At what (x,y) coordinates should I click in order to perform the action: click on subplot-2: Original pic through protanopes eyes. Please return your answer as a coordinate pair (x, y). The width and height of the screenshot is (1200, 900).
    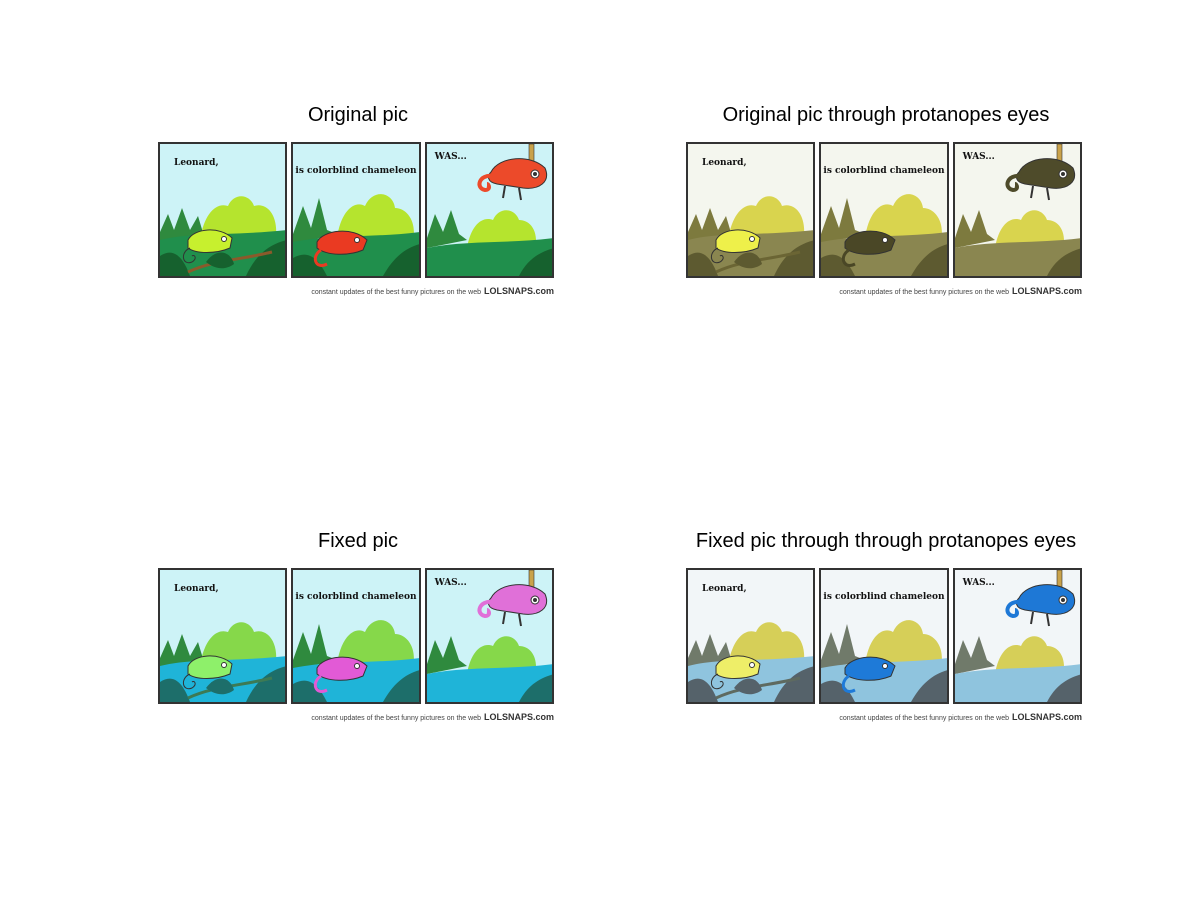
    Looking at the image, I should click on (886, 203).